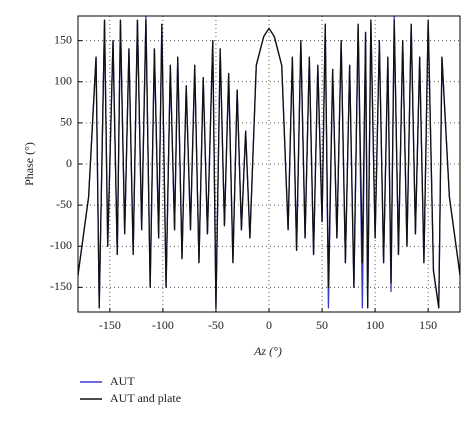  I want to click on x-tick-label: -50, so click(216, 325).